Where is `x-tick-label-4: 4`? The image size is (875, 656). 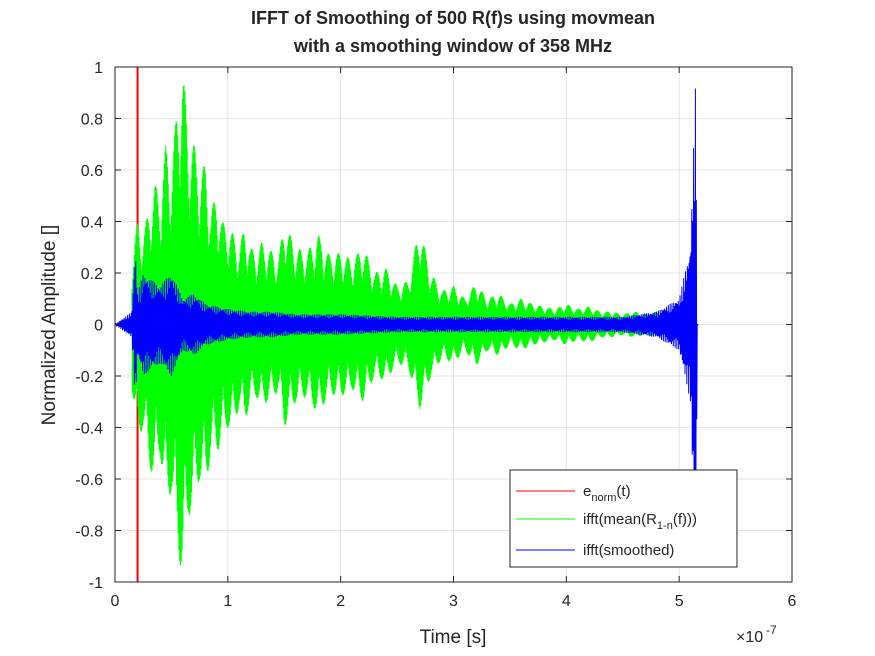
x-tick-label-4: 4 is located at coordinates (566, 601).